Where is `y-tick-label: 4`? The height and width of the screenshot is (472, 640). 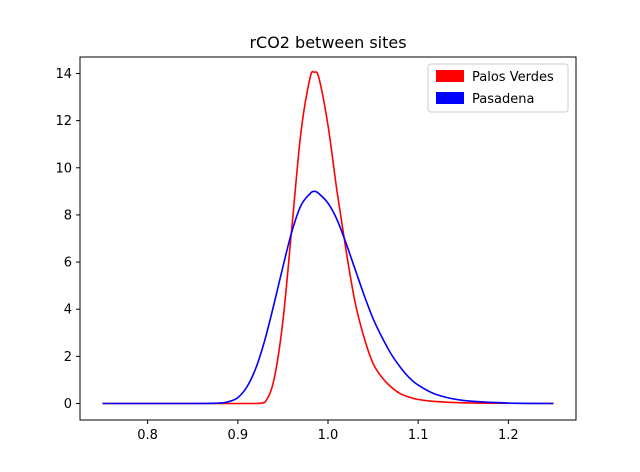
y-tick-label: 4 is located at coordinates (68, 310).